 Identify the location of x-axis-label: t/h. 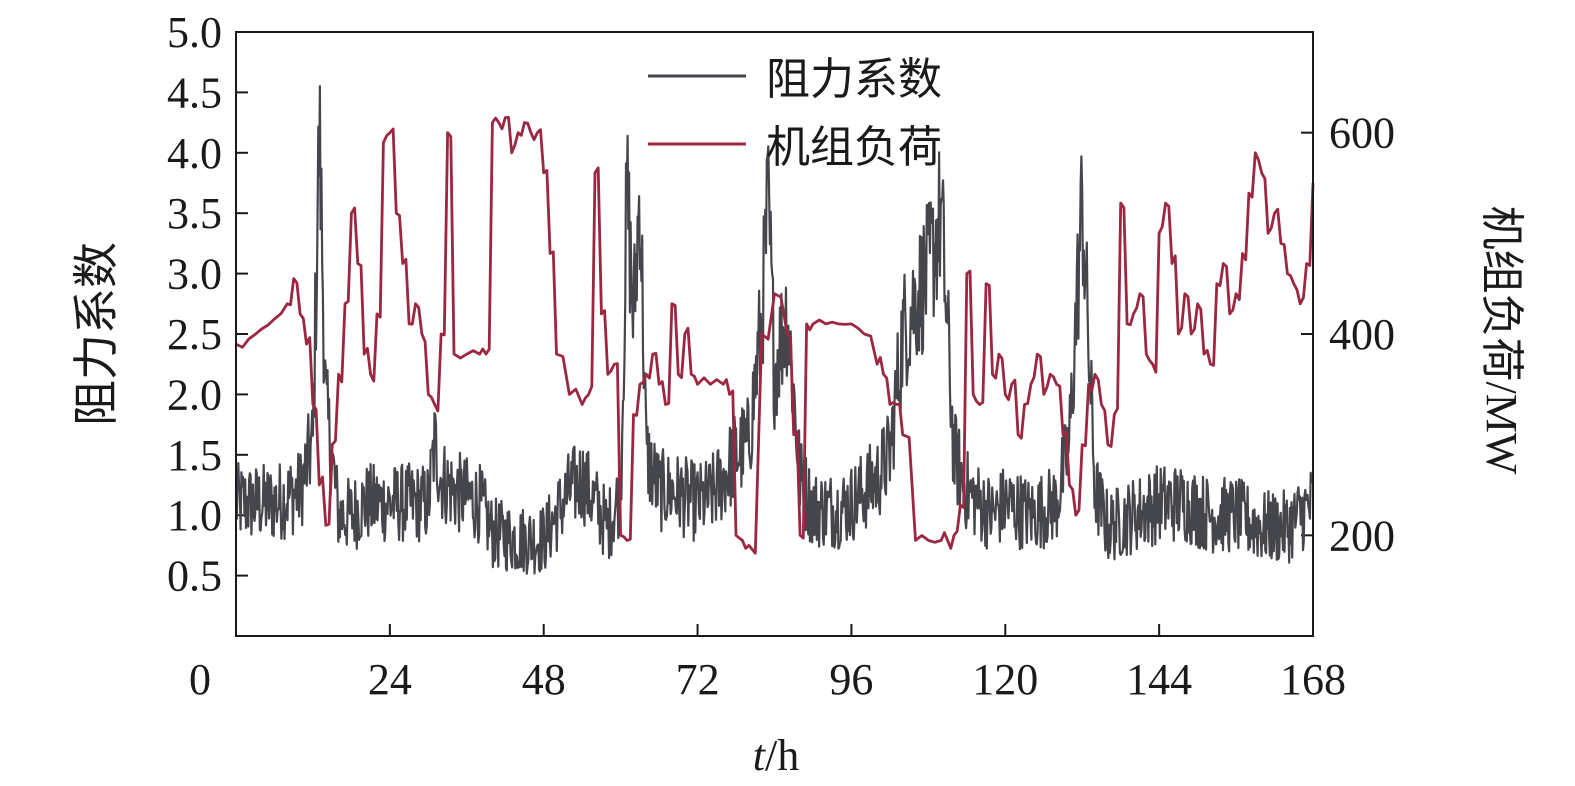
(776, 755).